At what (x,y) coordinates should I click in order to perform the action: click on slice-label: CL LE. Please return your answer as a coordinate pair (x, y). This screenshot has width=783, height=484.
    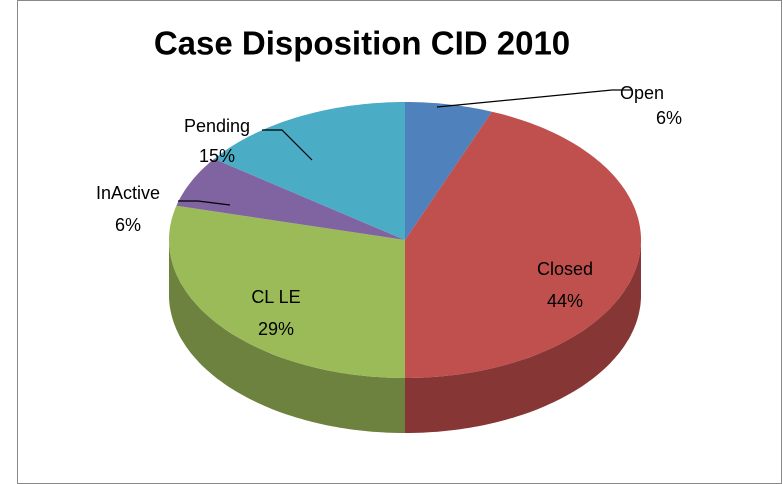
    Looking at the image, I should click on (275, 297).